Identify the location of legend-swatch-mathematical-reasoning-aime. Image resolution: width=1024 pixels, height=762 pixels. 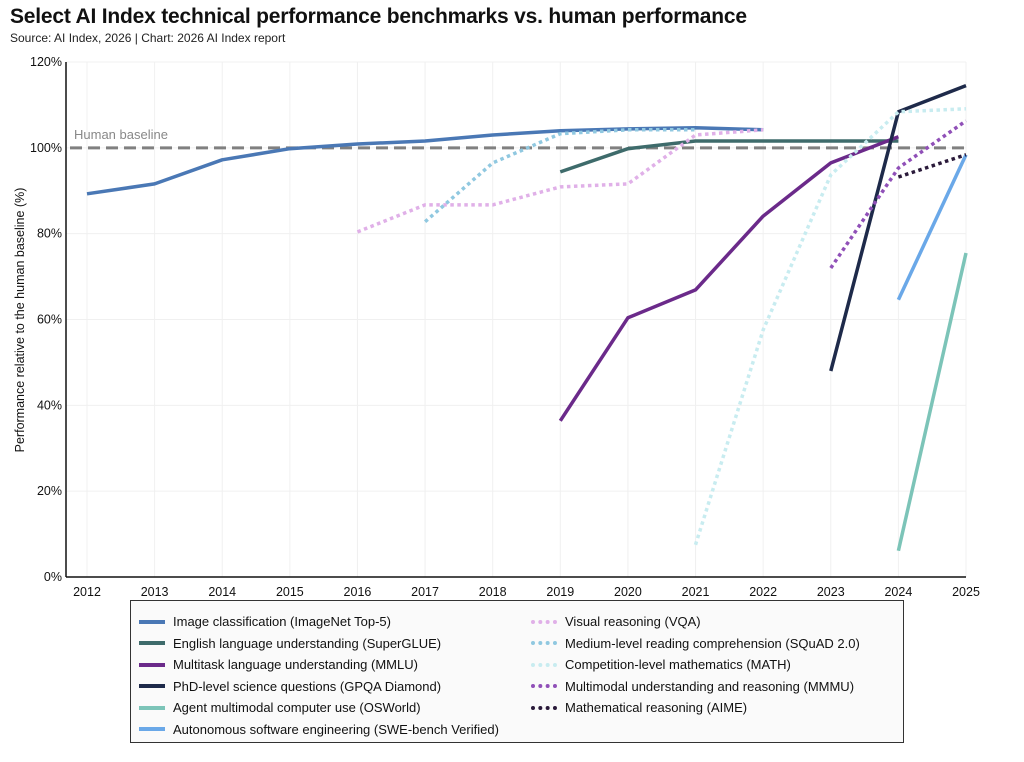
(544, 707).